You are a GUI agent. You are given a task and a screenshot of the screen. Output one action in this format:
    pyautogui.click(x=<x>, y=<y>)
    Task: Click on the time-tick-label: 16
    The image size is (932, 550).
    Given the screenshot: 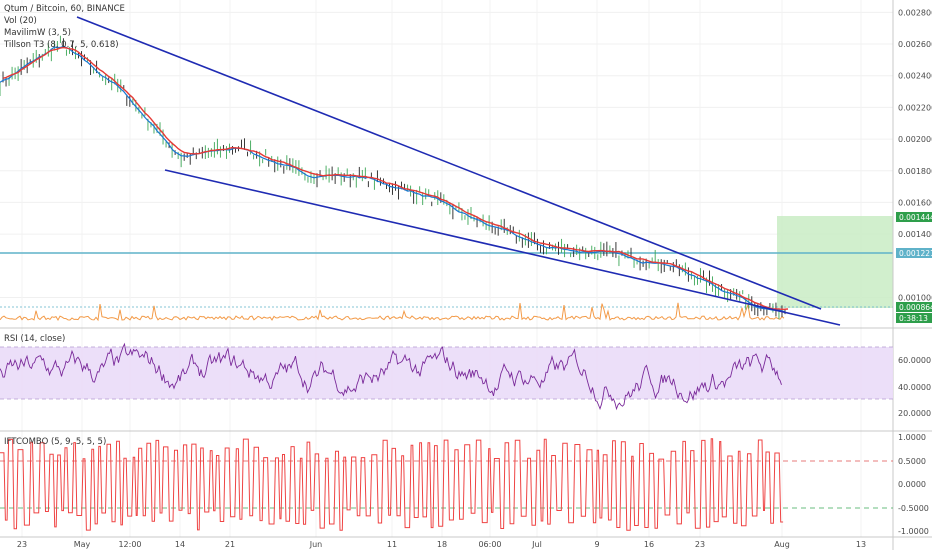 What is the action you would take?
    pyautogui.click(x=649, y=544)
    